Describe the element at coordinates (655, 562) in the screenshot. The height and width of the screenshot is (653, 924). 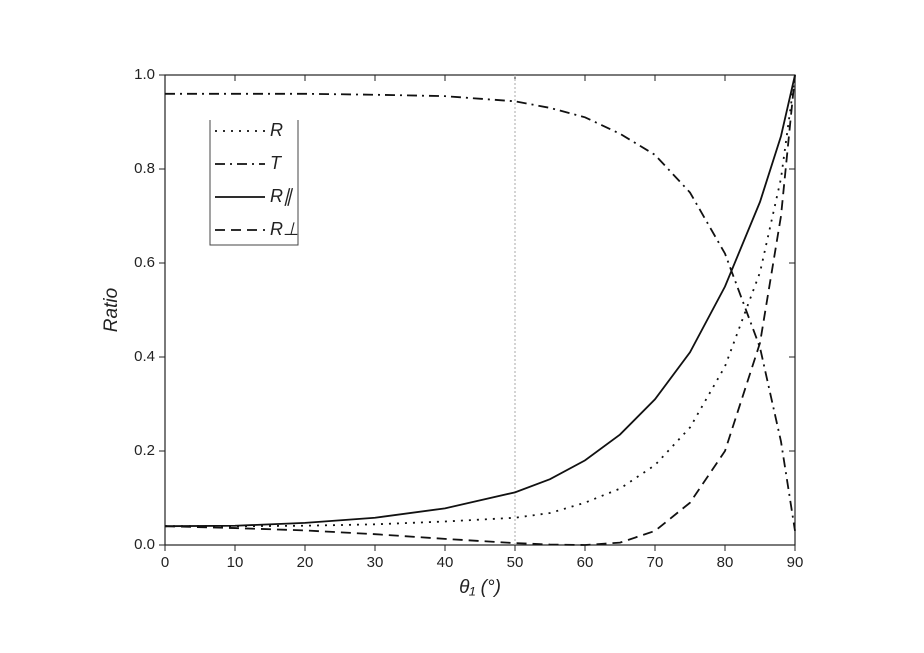
I see `x-tick-label: 70` at that location.